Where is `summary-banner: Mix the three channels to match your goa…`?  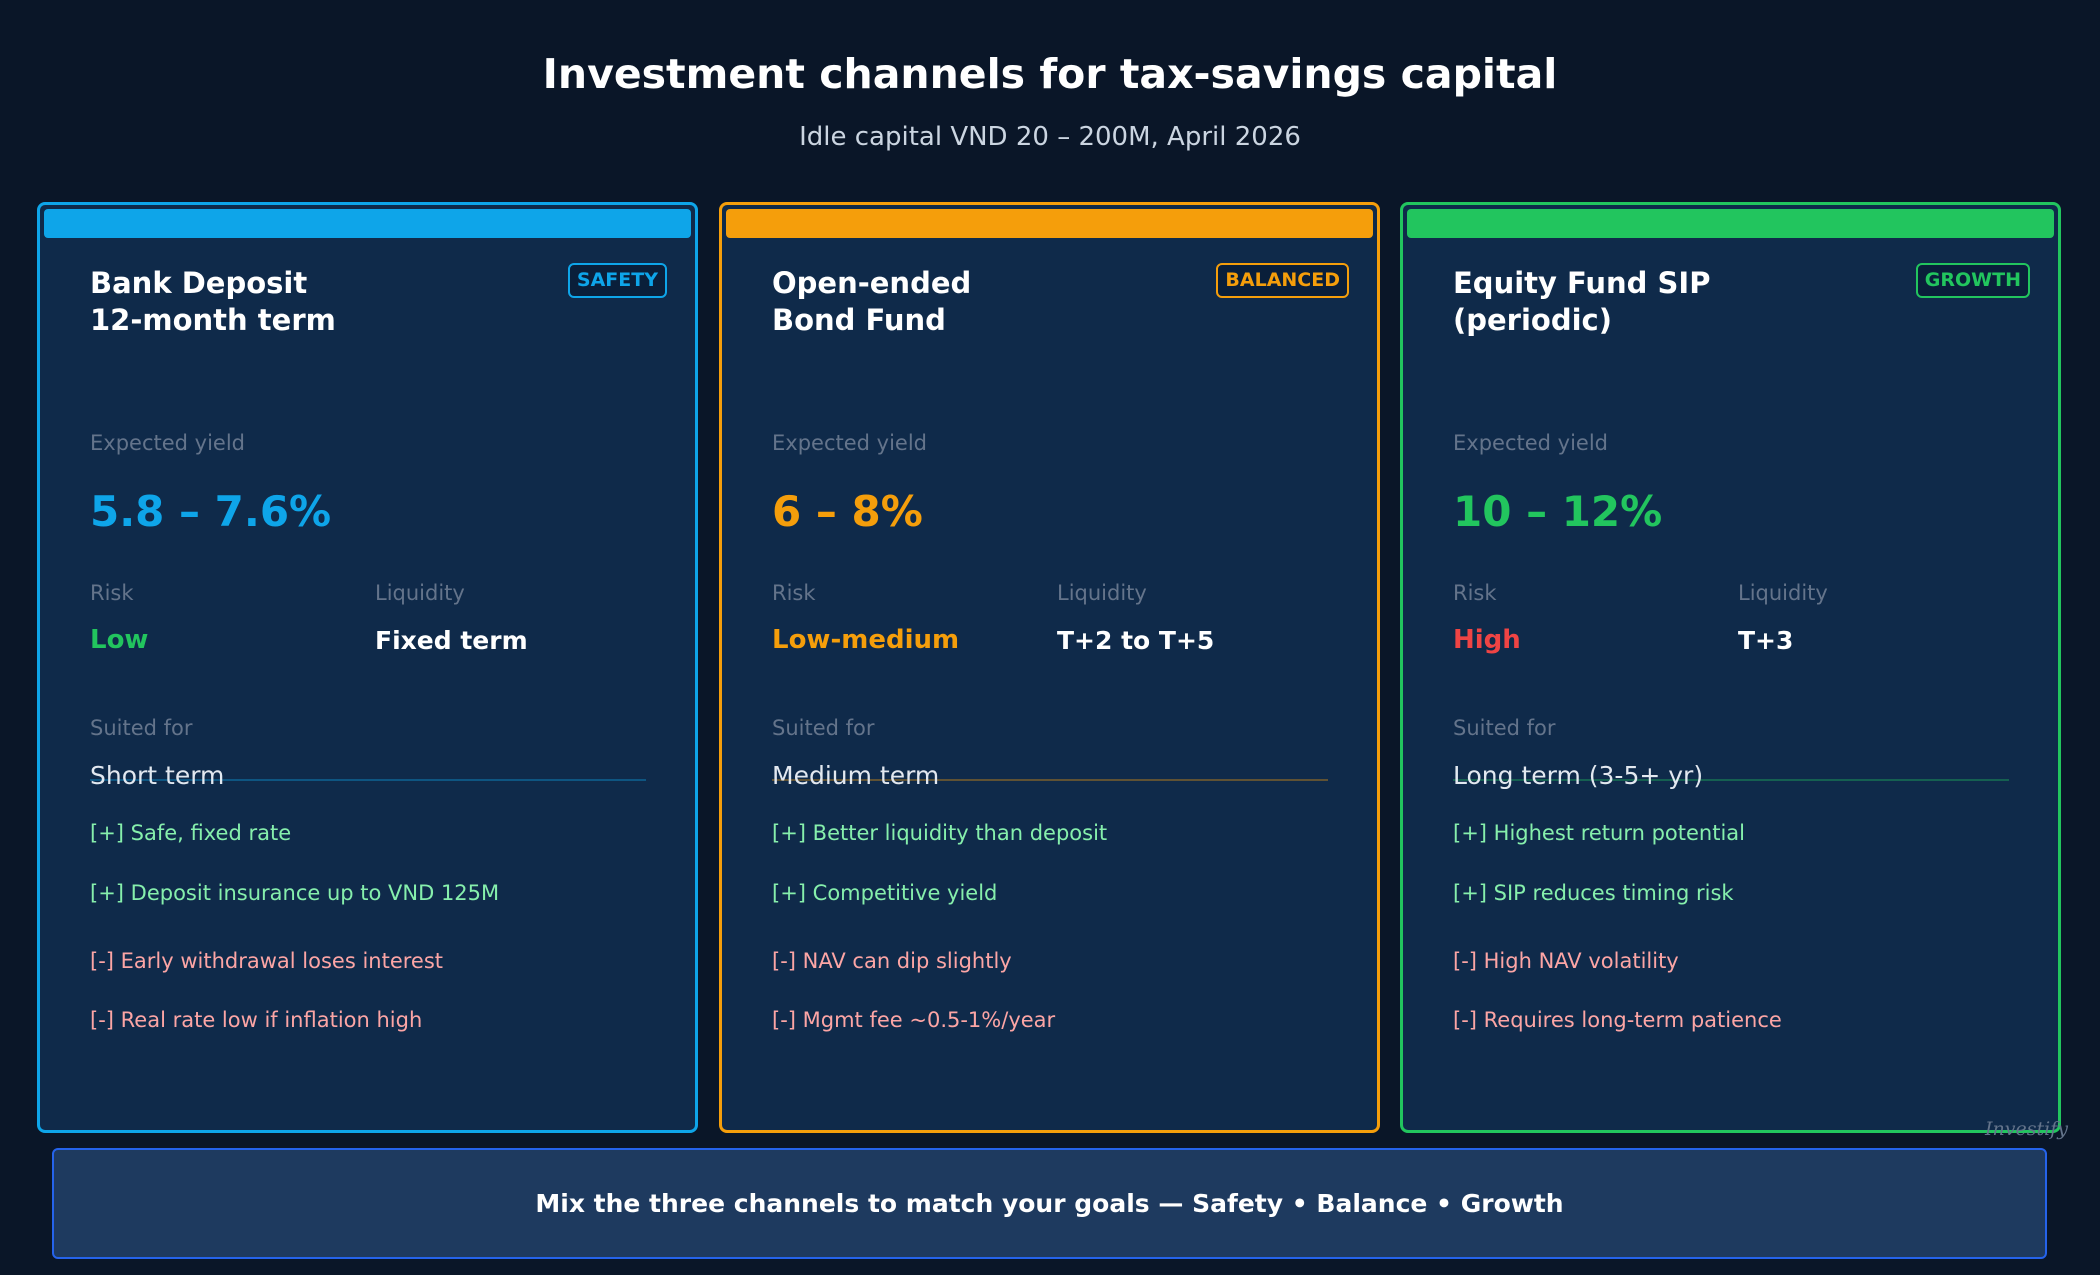 summary-banner: Mix the three channels to match your goa… is located at coordinates (1049, 1203).